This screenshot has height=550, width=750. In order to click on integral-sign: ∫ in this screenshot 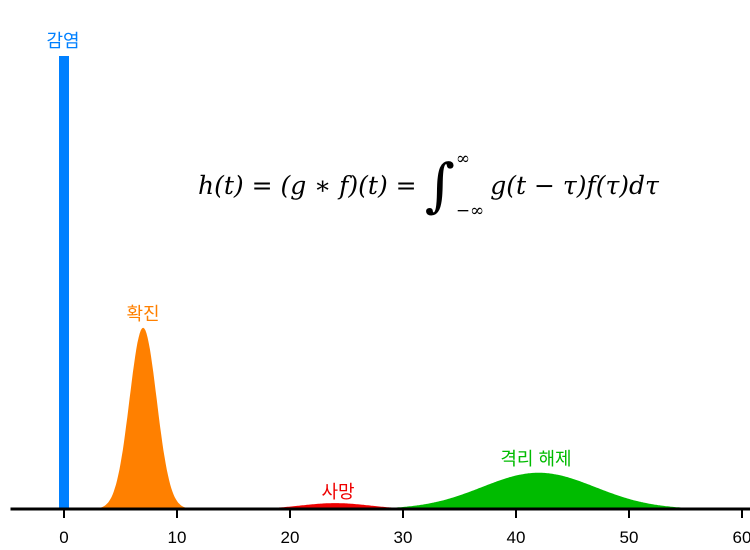, I will do `click(439, 185)`.